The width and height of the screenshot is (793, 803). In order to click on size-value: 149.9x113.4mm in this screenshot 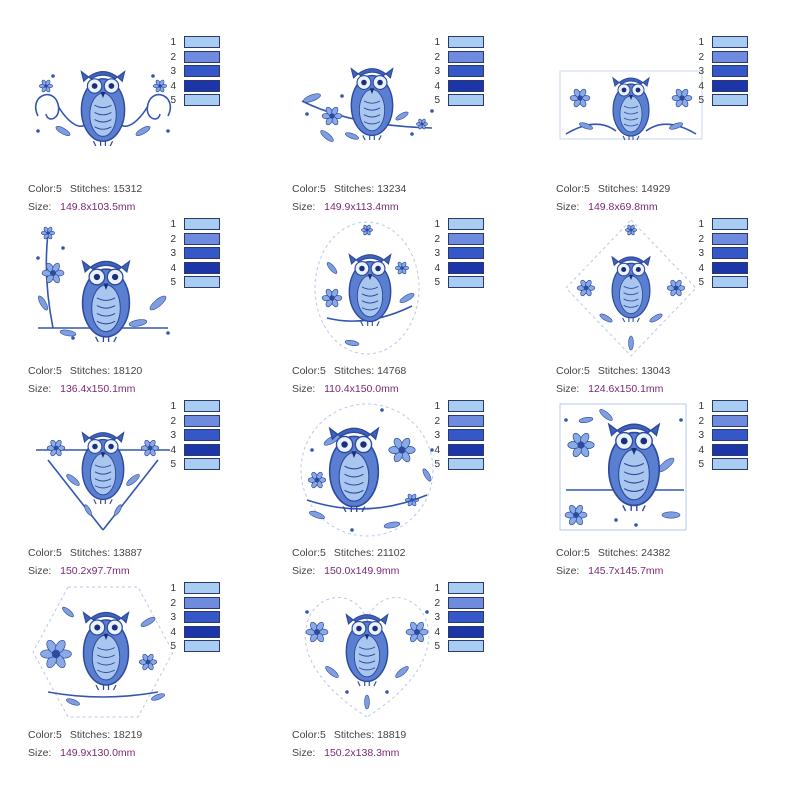, I will do `click(361, 207)`.